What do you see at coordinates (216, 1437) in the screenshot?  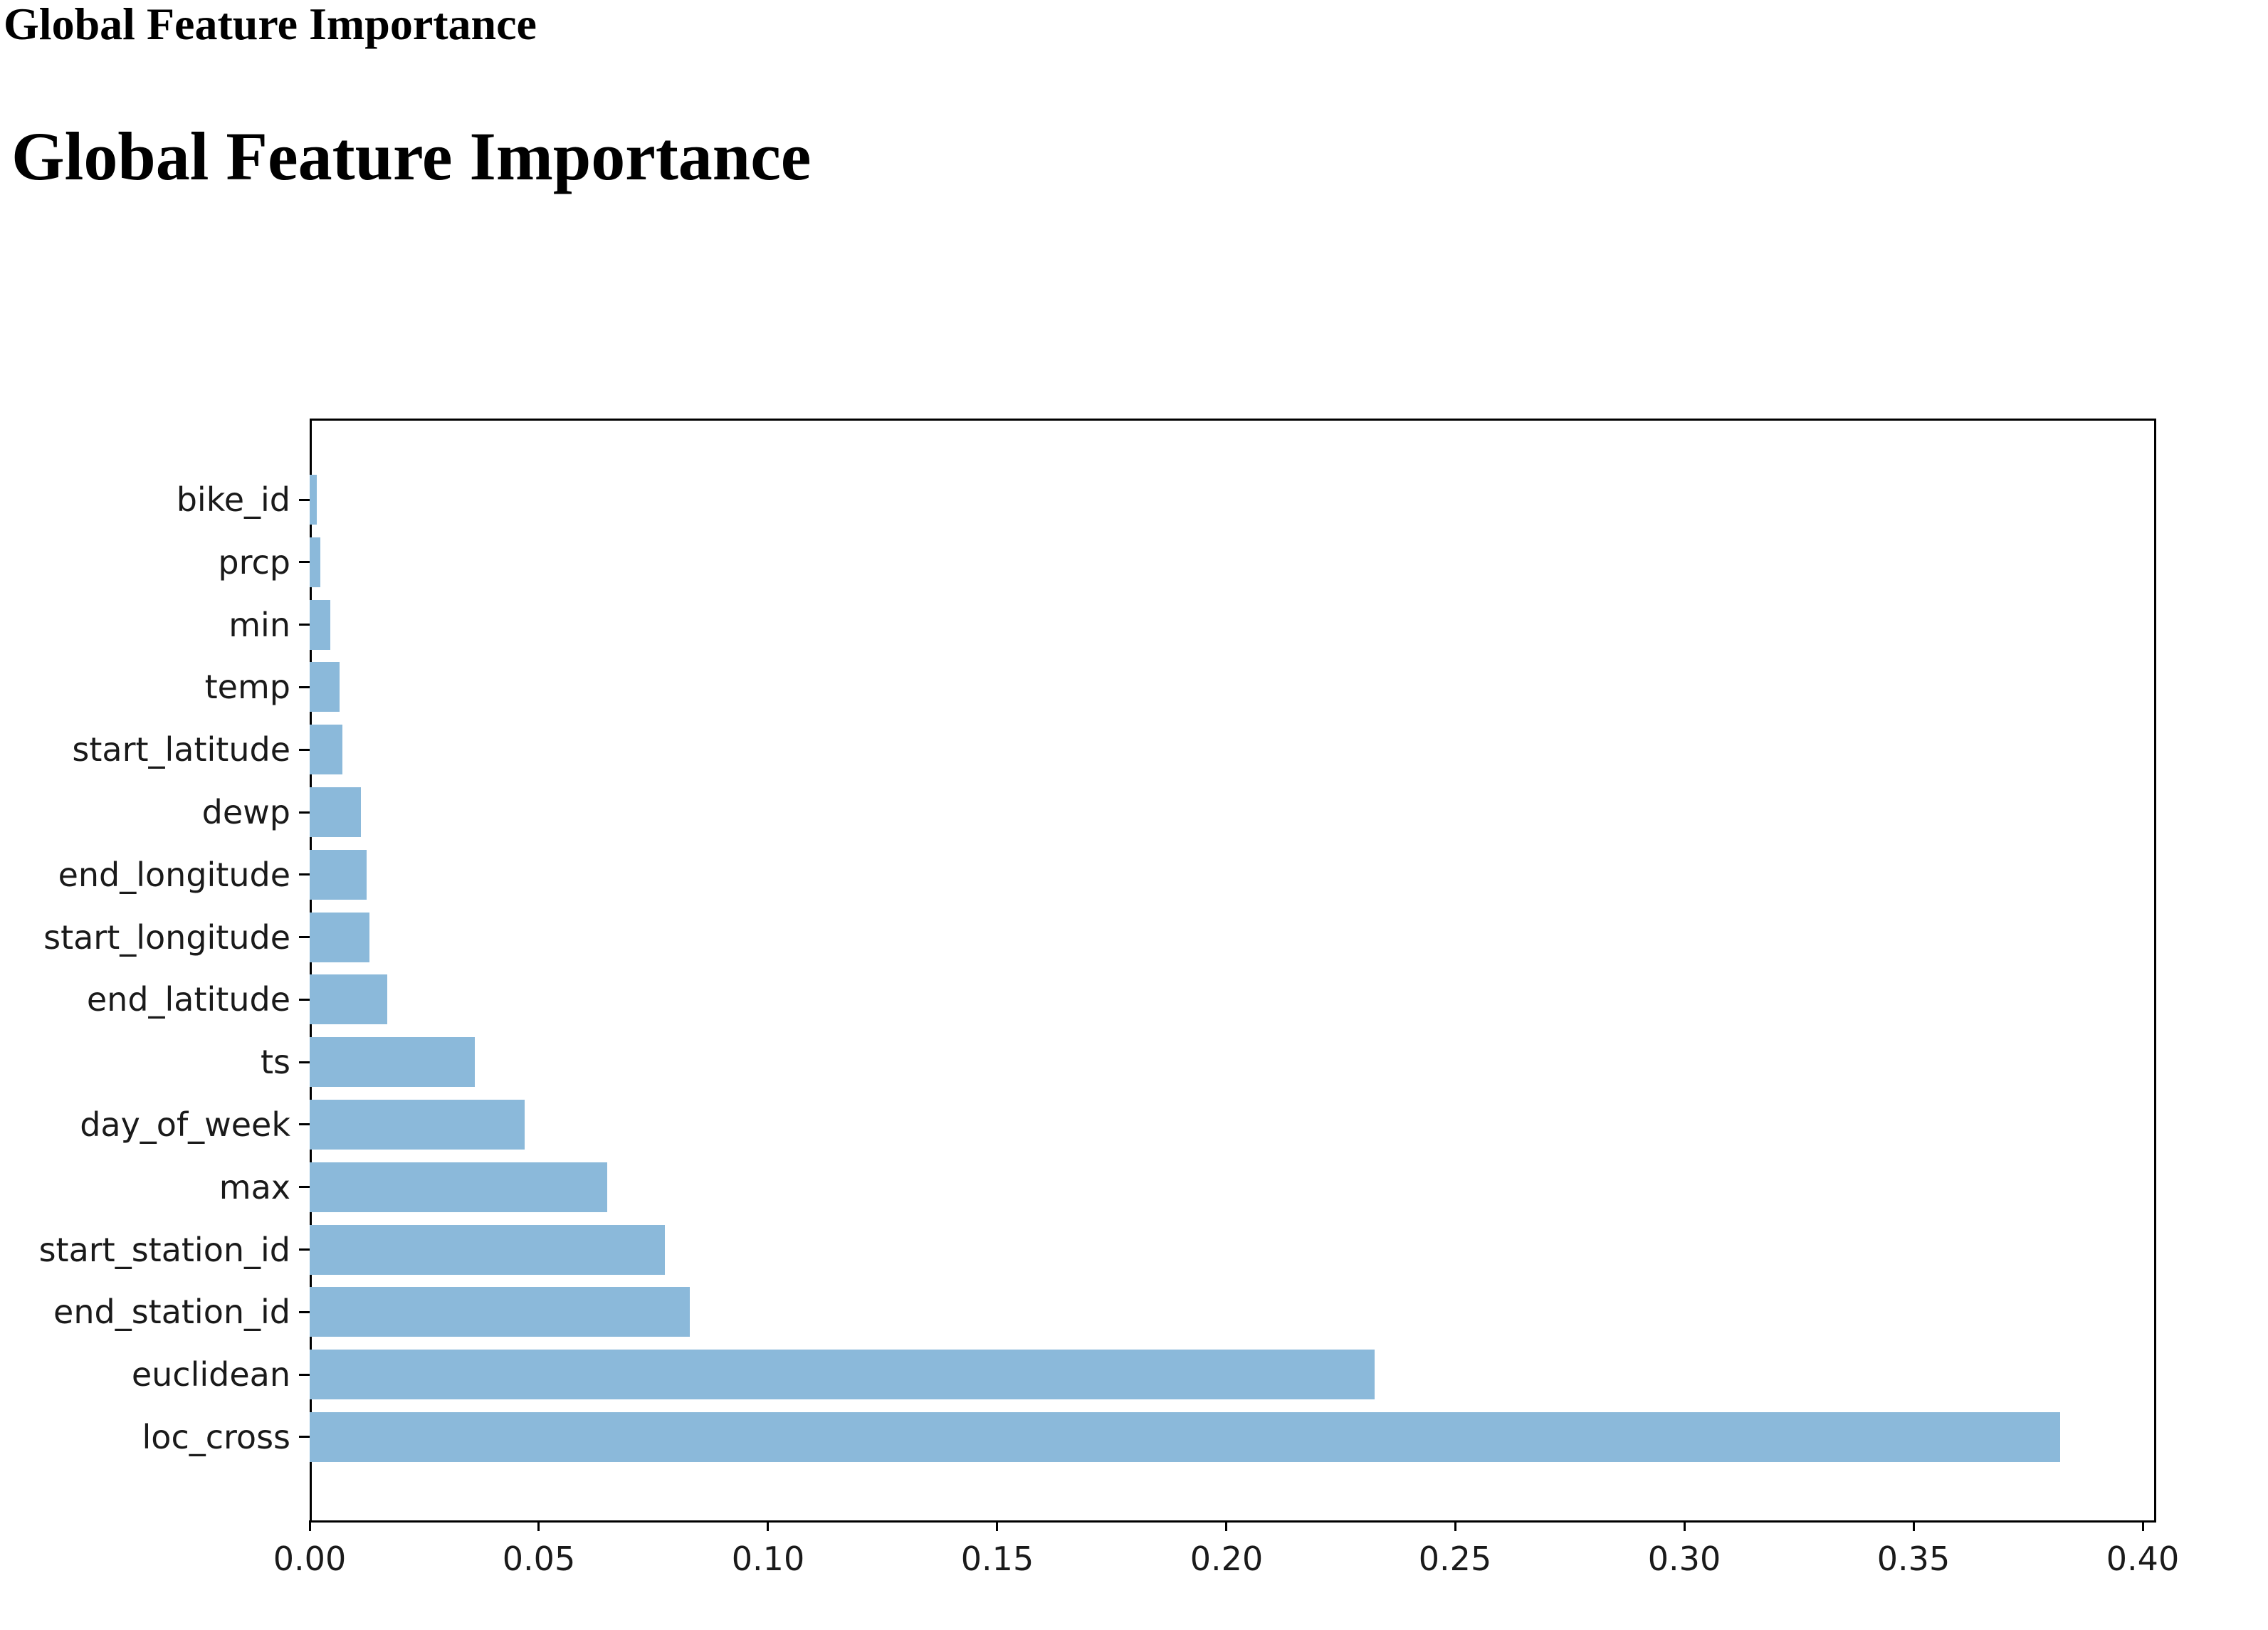 I see `ytick-label-loc_cross: loc_cross` at bounding box center [216, 1437].